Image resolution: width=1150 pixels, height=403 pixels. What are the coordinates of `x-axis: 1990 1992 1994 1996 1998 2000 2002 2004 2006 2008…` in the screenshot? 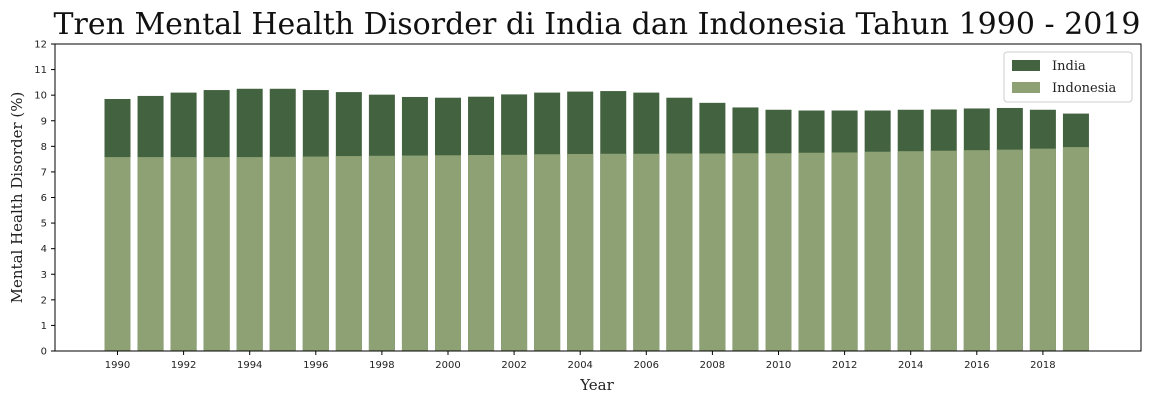 It's located at (580, 361).